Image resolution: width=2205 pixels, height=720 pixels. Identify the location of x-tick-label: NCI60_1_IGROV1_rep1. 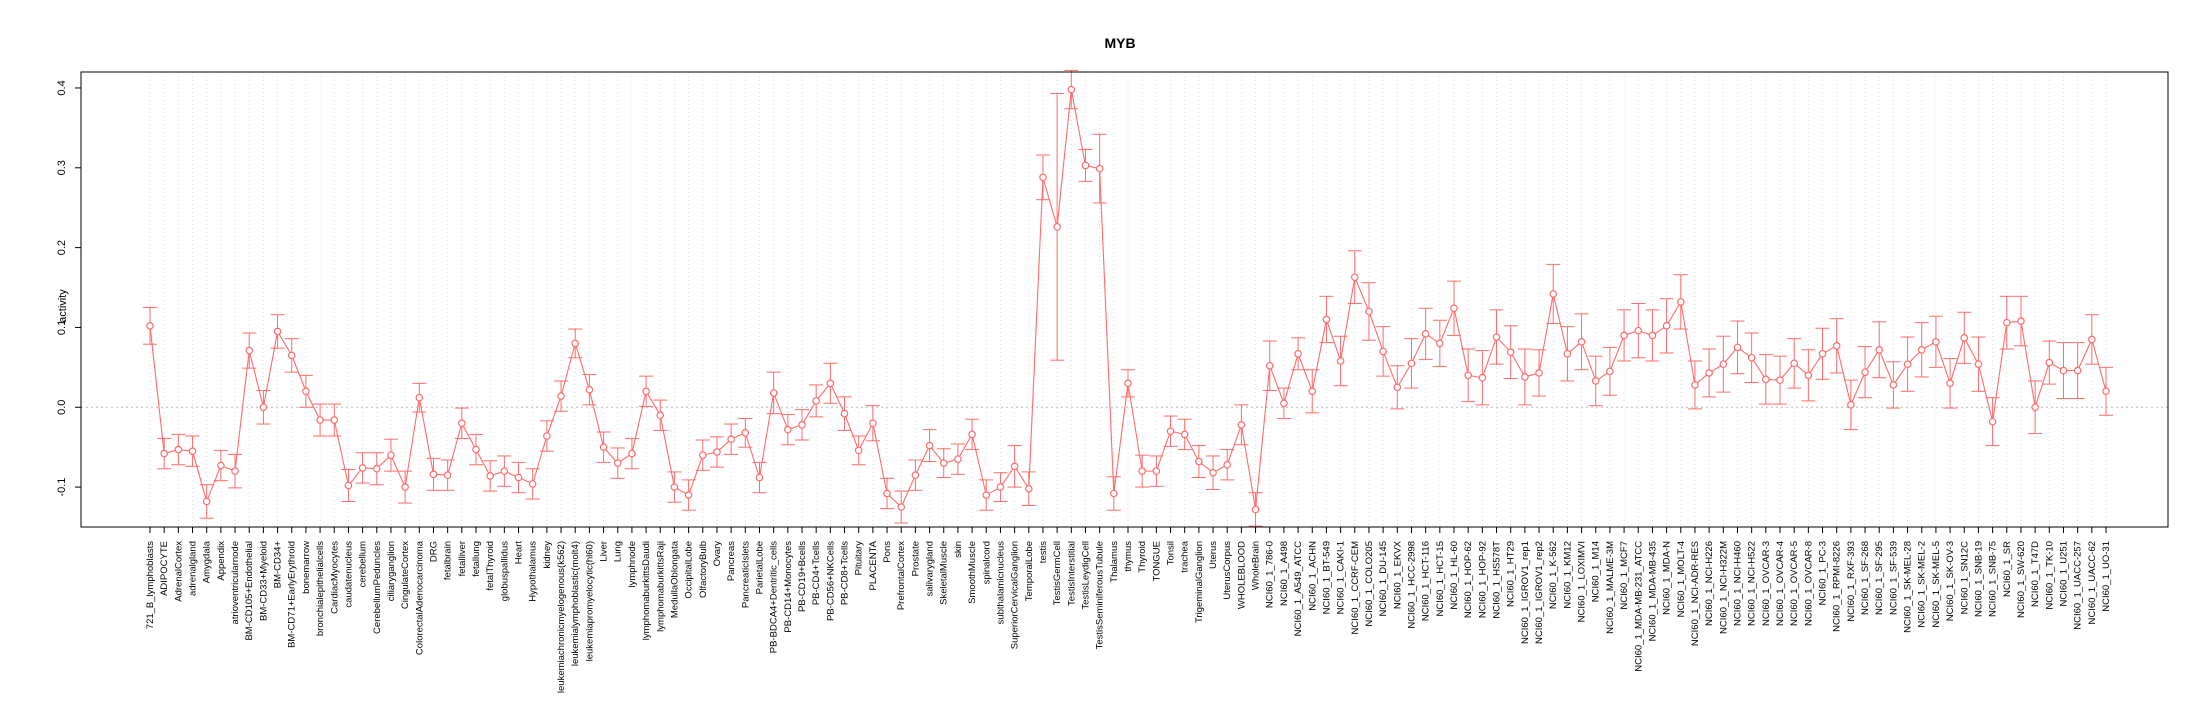
(1525, 592).